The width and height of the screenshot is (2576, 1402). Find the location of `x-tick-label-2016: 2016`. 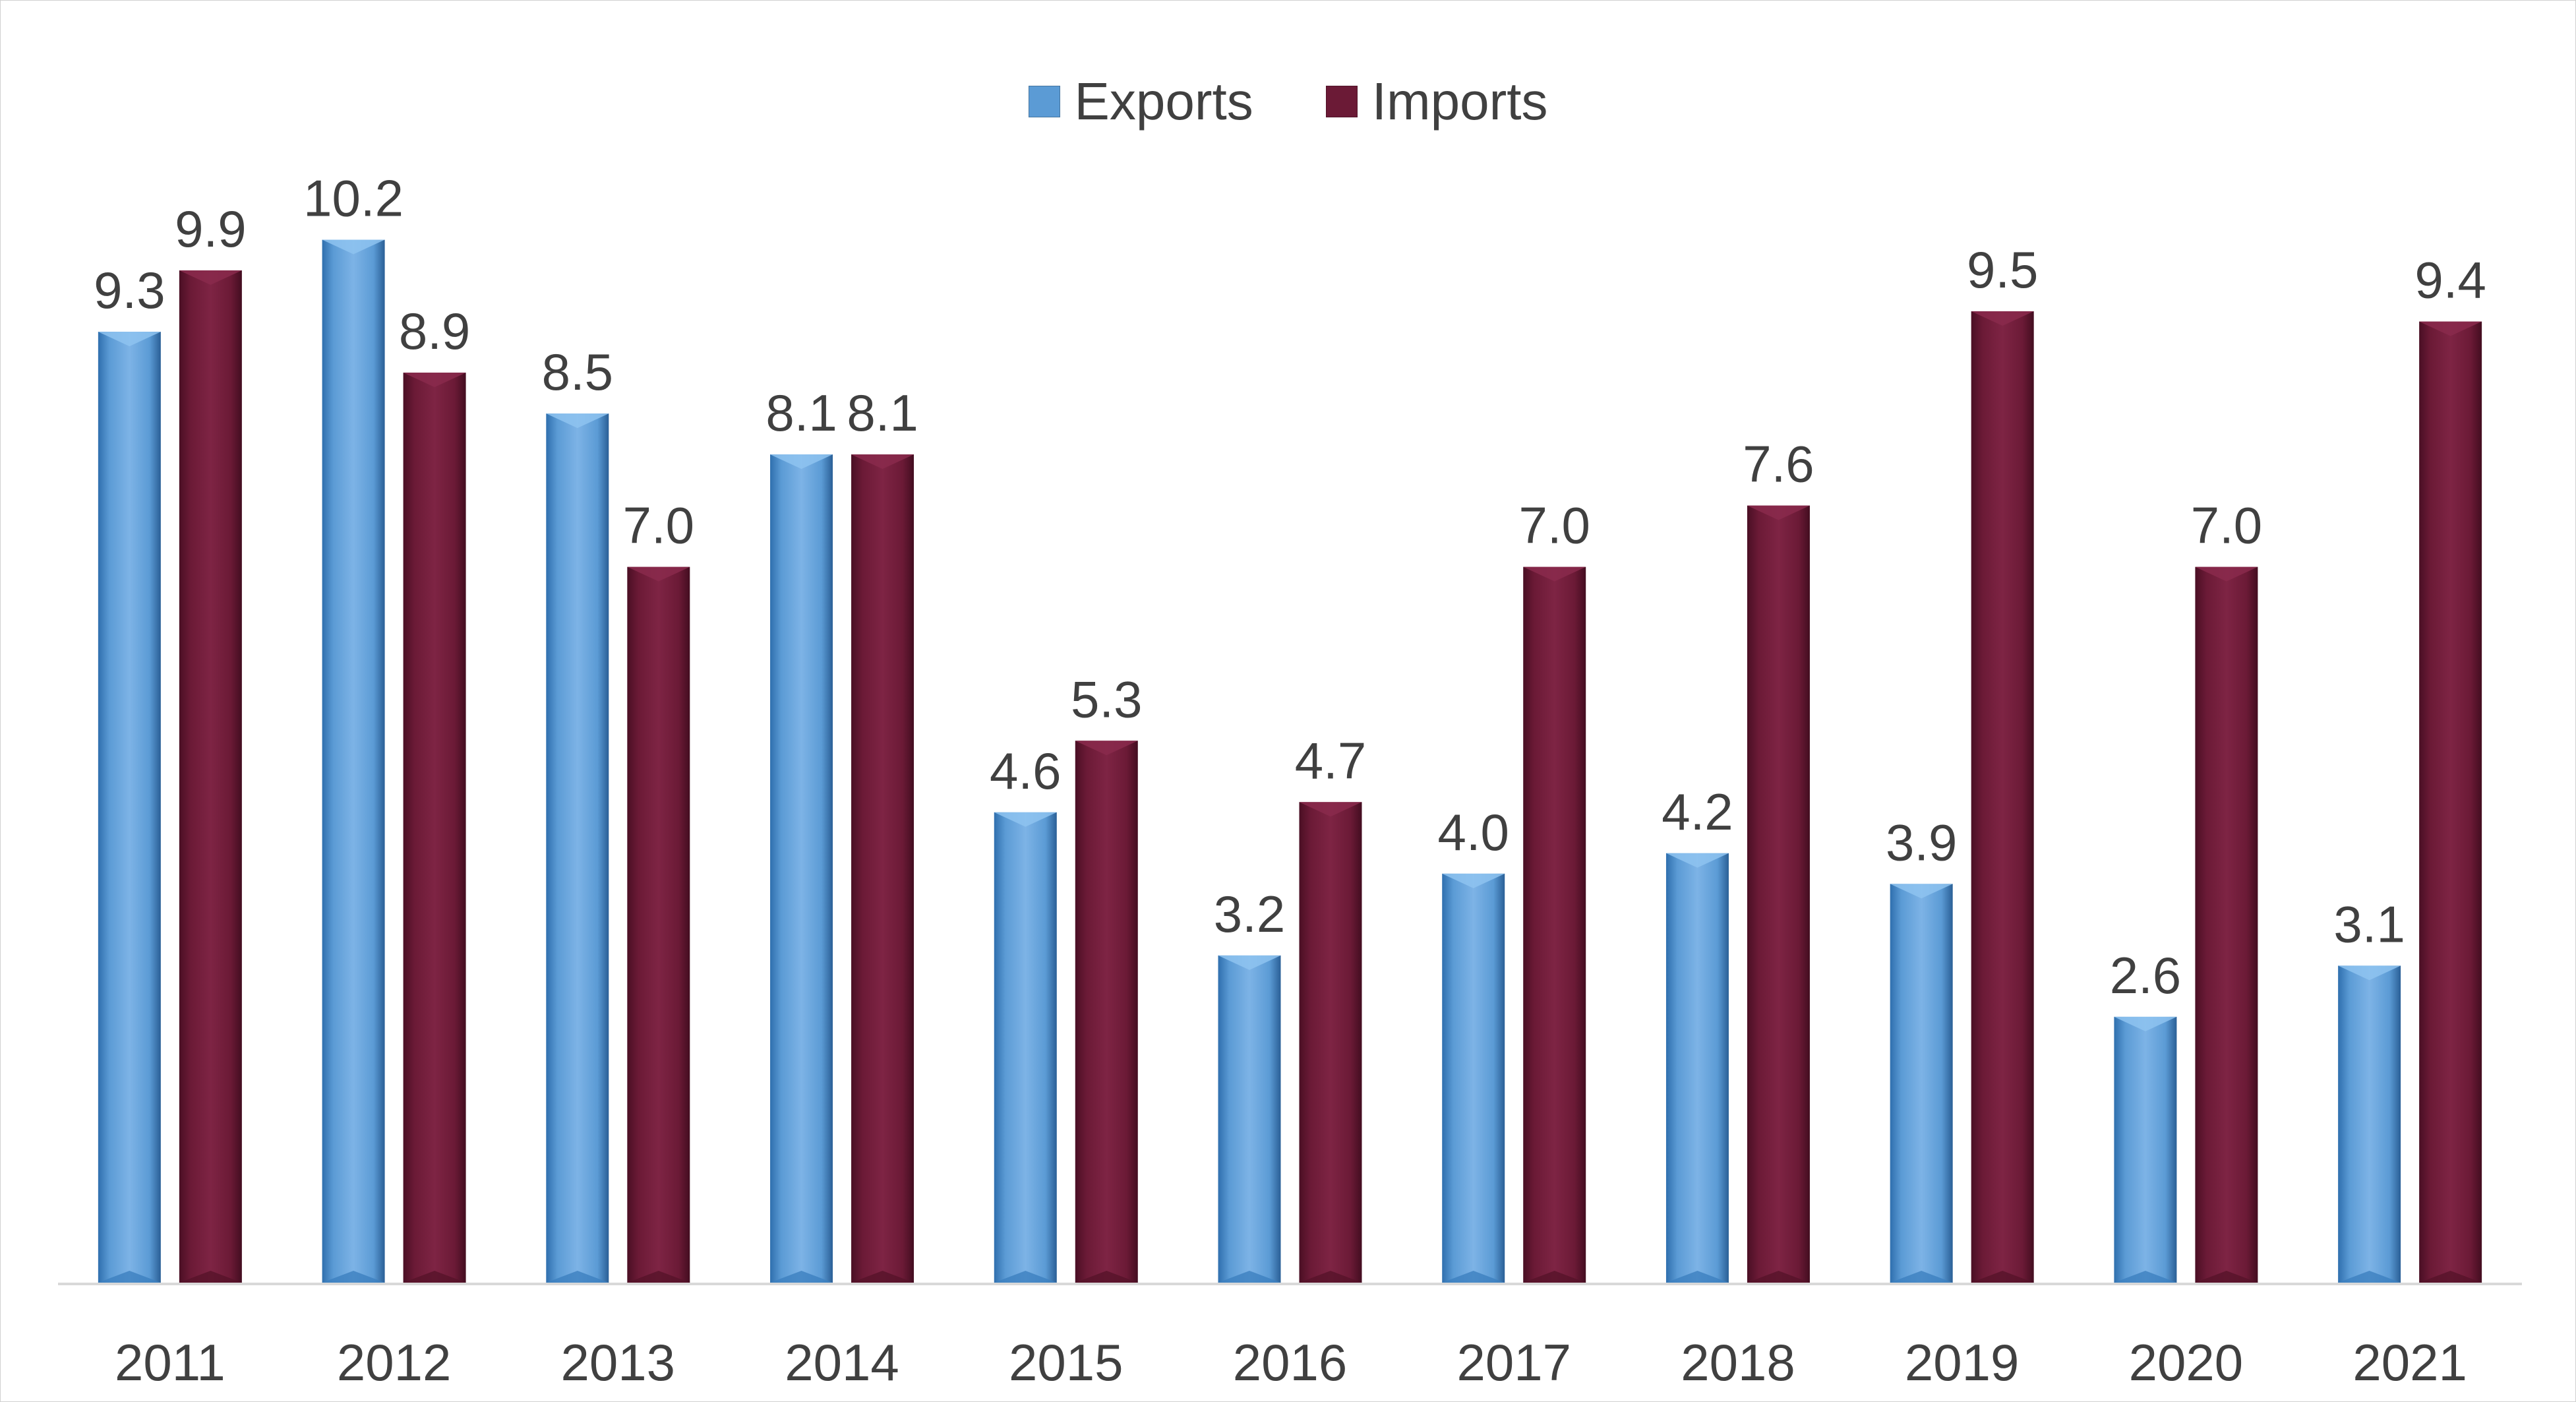

x-tick-label-2016: 2016 is located at coordinates (1290, 1362).